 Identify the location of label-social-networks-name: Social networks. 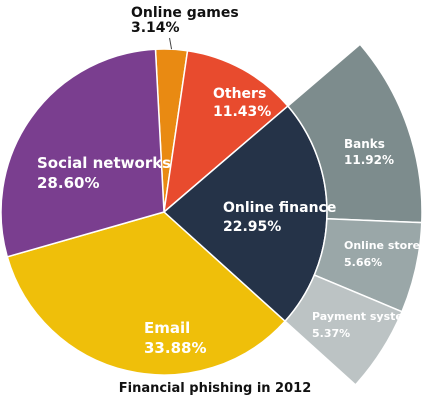
(104, 163).